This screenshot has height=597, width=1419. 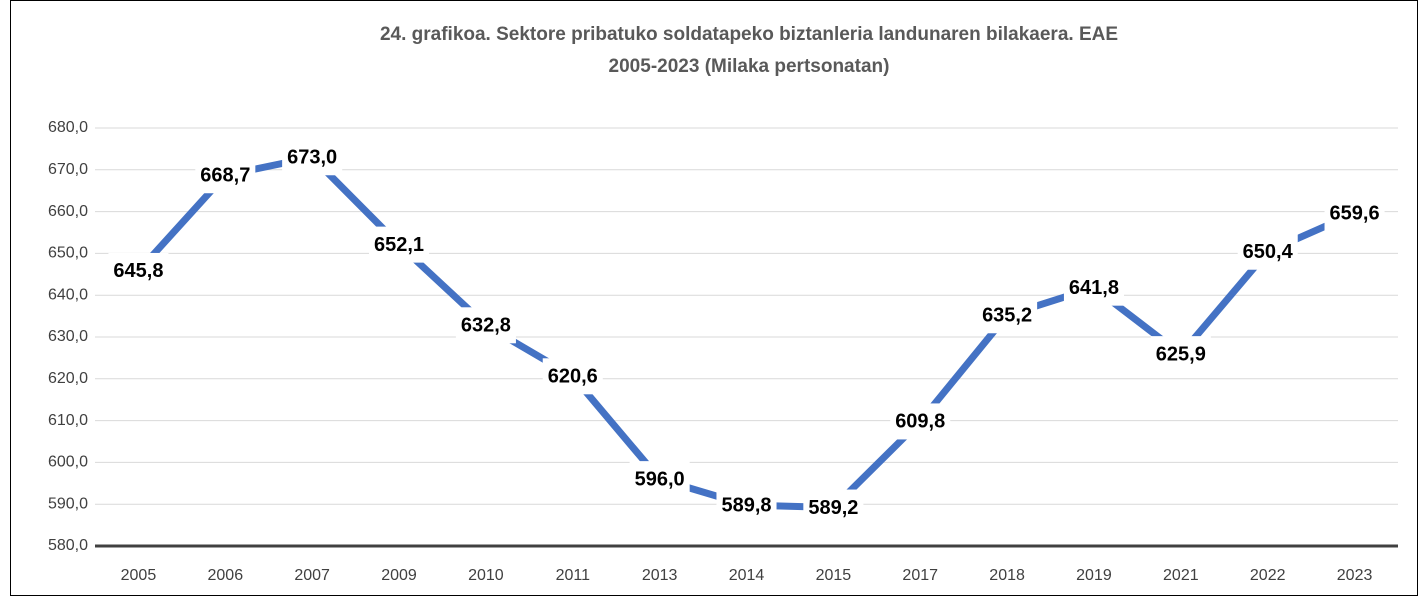 I want to click on value-label: 625,9, so click(x=1181, y=354).